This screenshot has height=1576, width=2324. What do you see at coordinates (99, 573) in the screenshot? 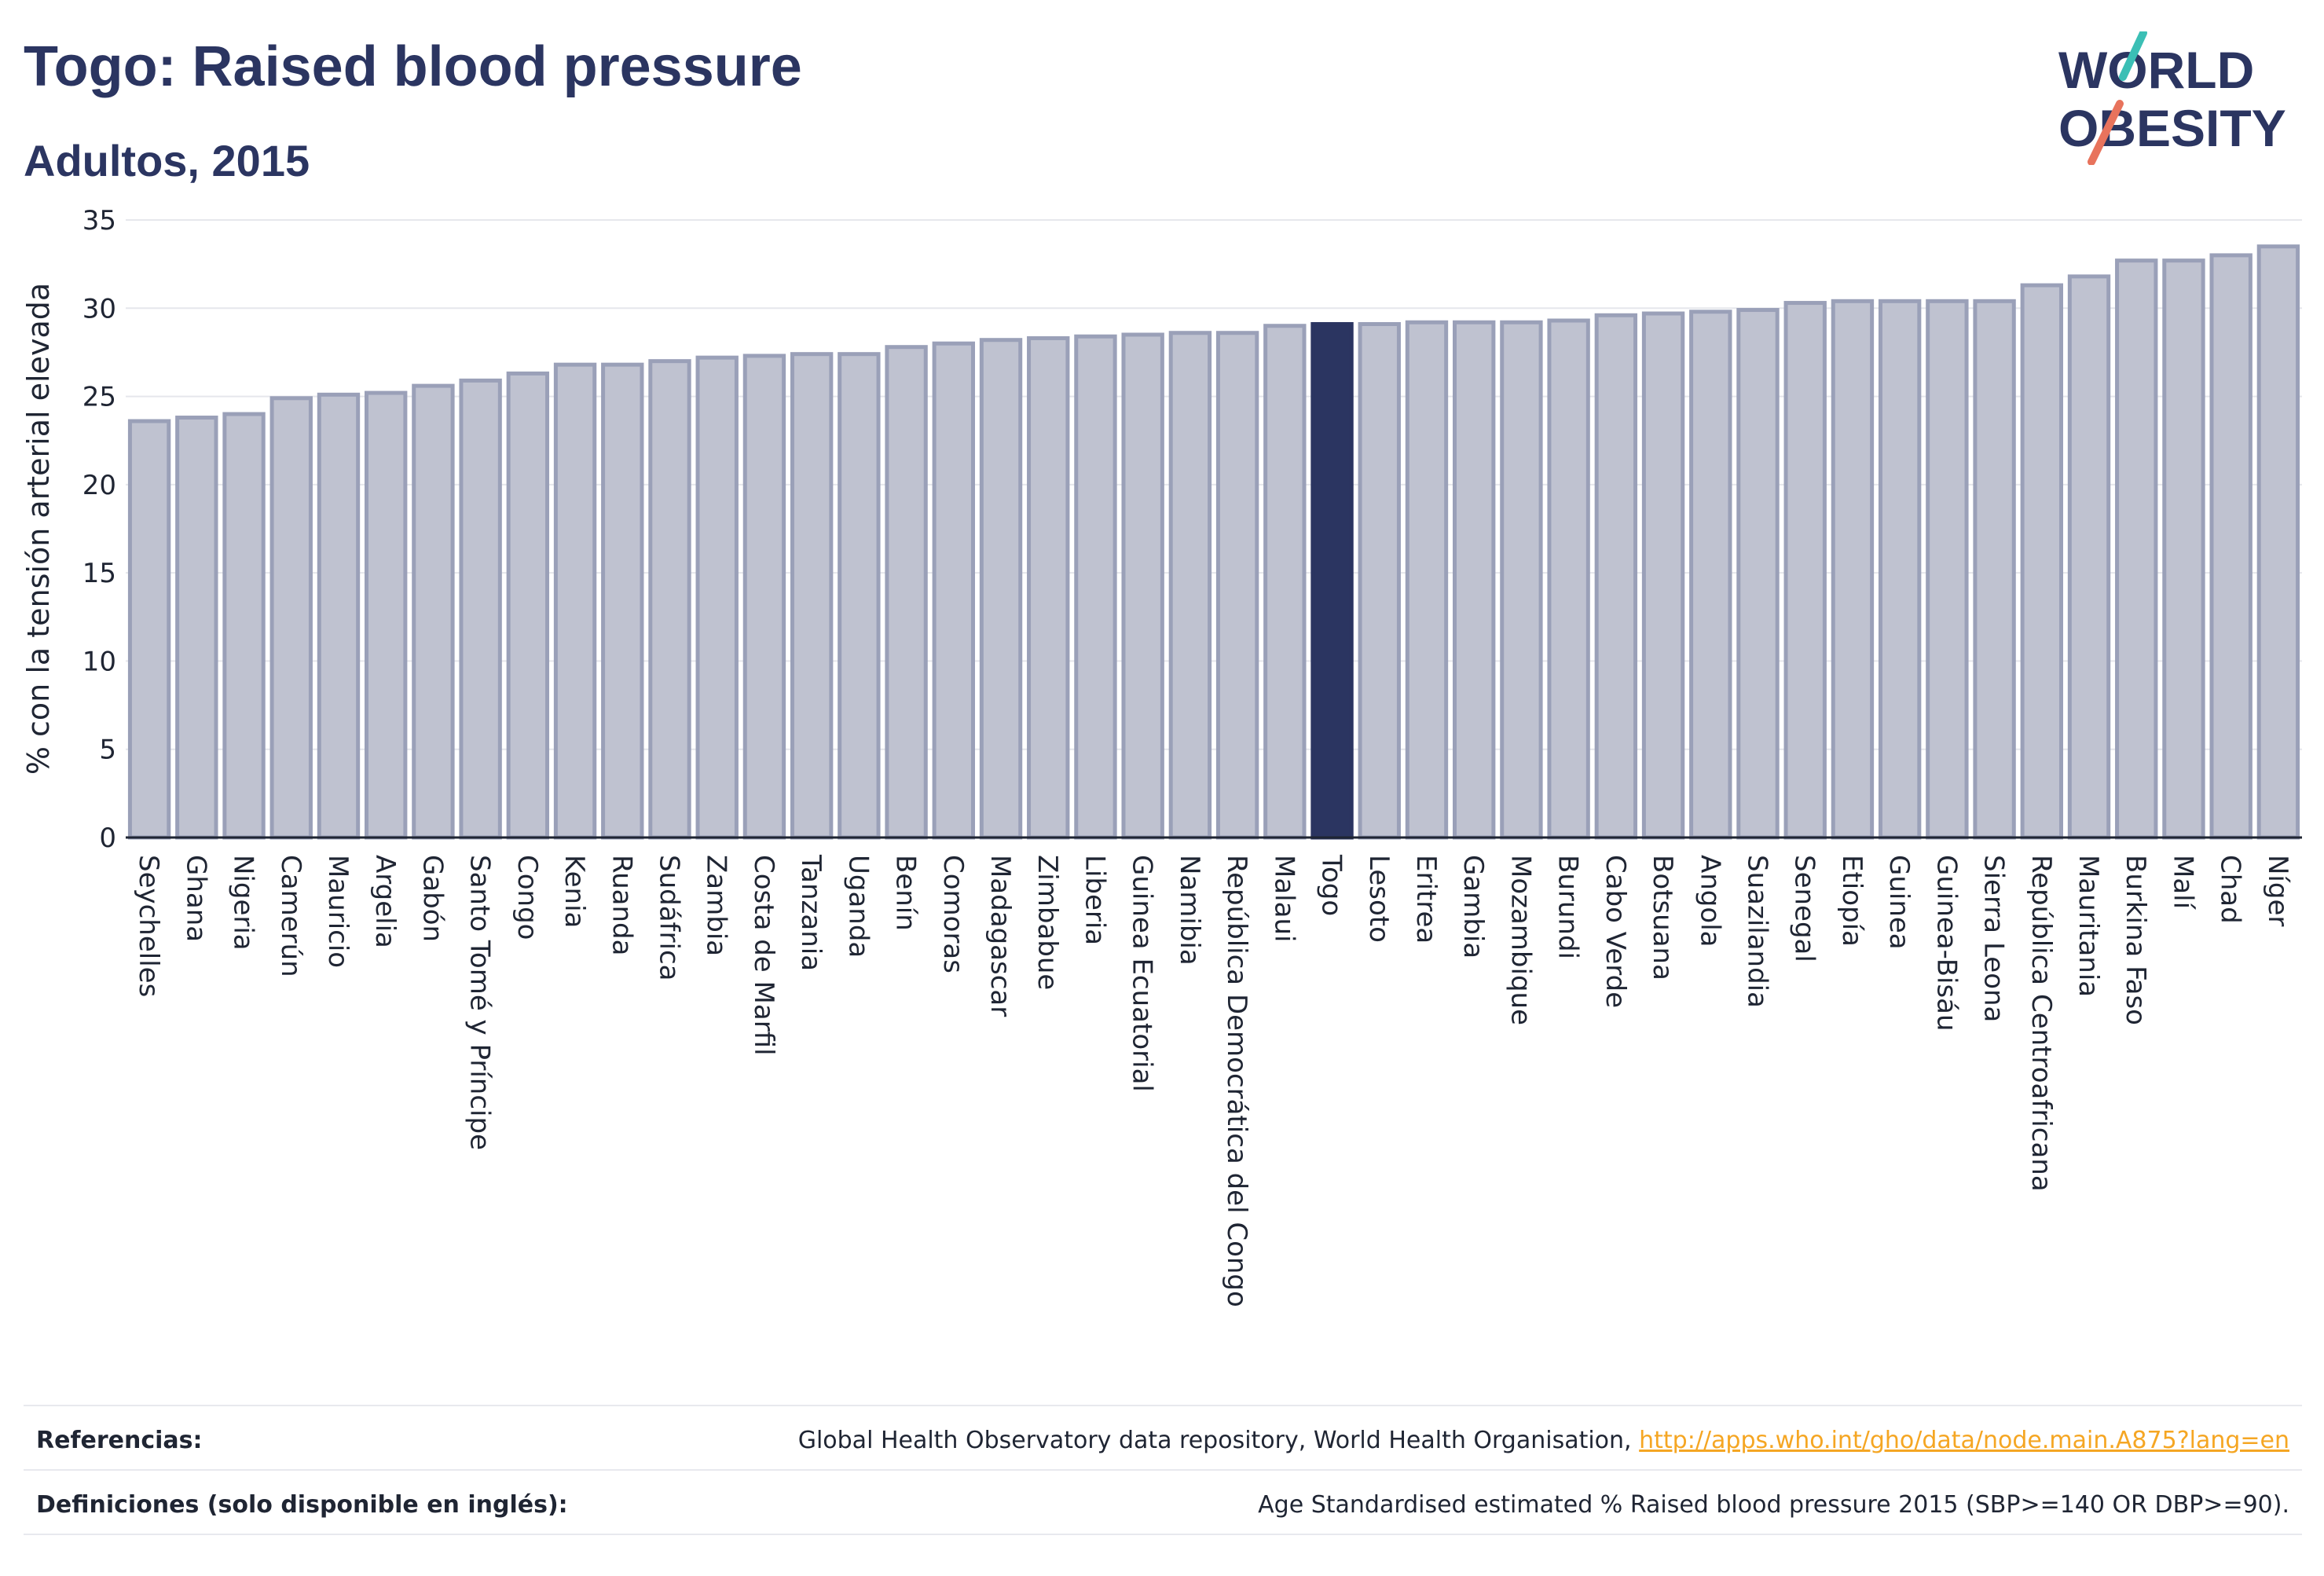
I see `y-tick-label: 15` at bounding box center [99, 573].